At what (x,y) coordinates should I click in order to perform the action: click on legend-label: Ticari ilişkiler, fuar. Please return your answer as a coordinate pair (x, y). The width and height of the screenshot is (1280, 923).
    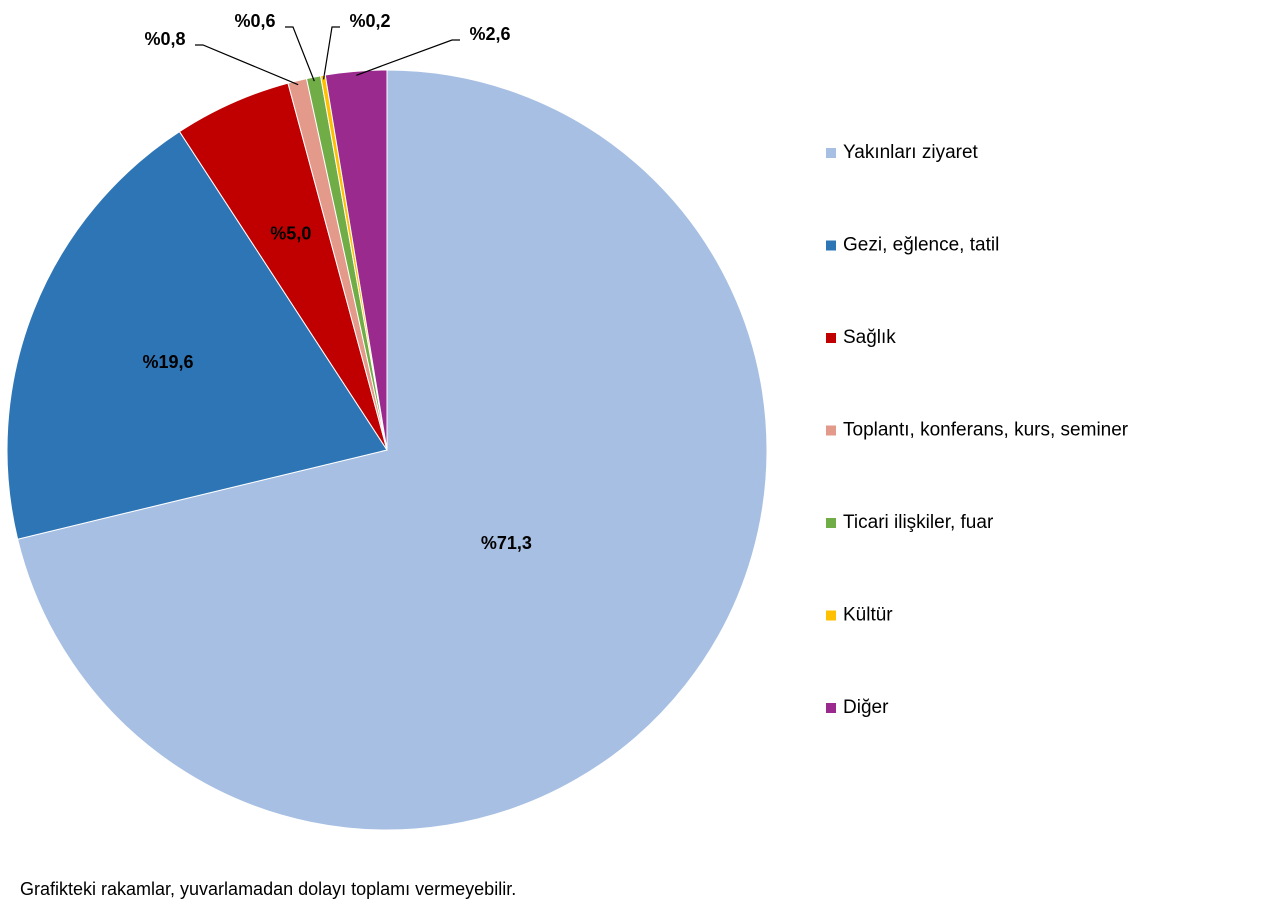
    Looking at the image, I should click on (918, 522).